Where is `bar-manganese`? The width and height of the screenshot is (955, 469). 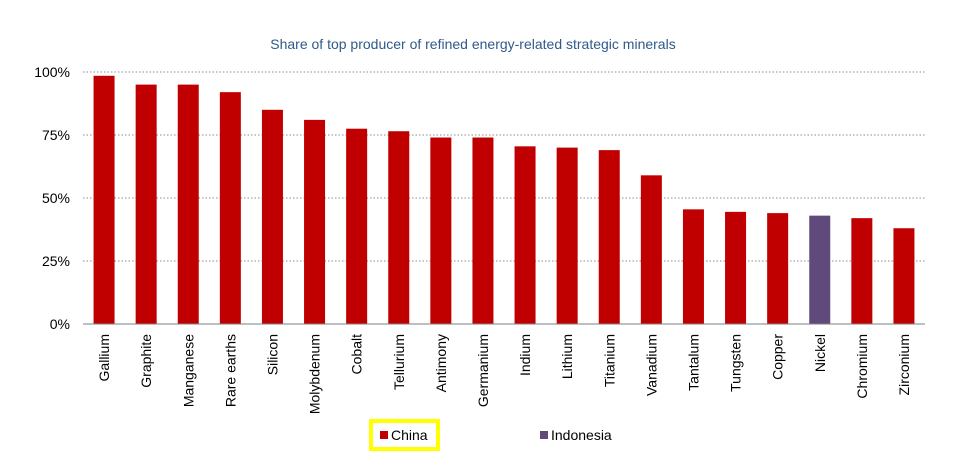
bar-manganese is located at coordinates (188, 204).